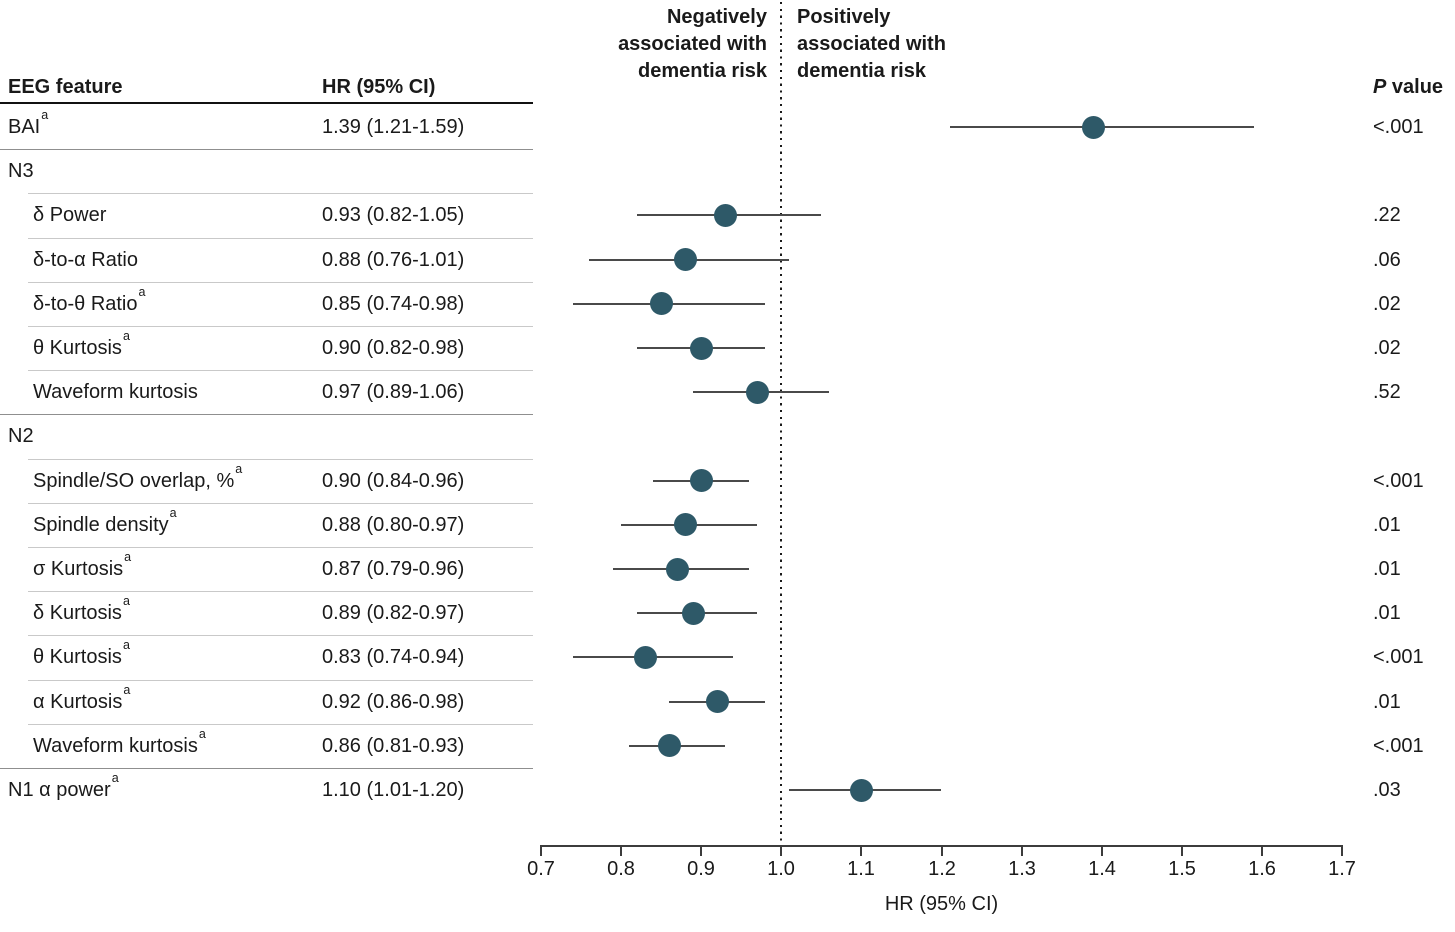 Image resolution: width=1455 pixels, height=932 pixels. I want to click on axis-tick-label: 1.4, so click(1102, 869).